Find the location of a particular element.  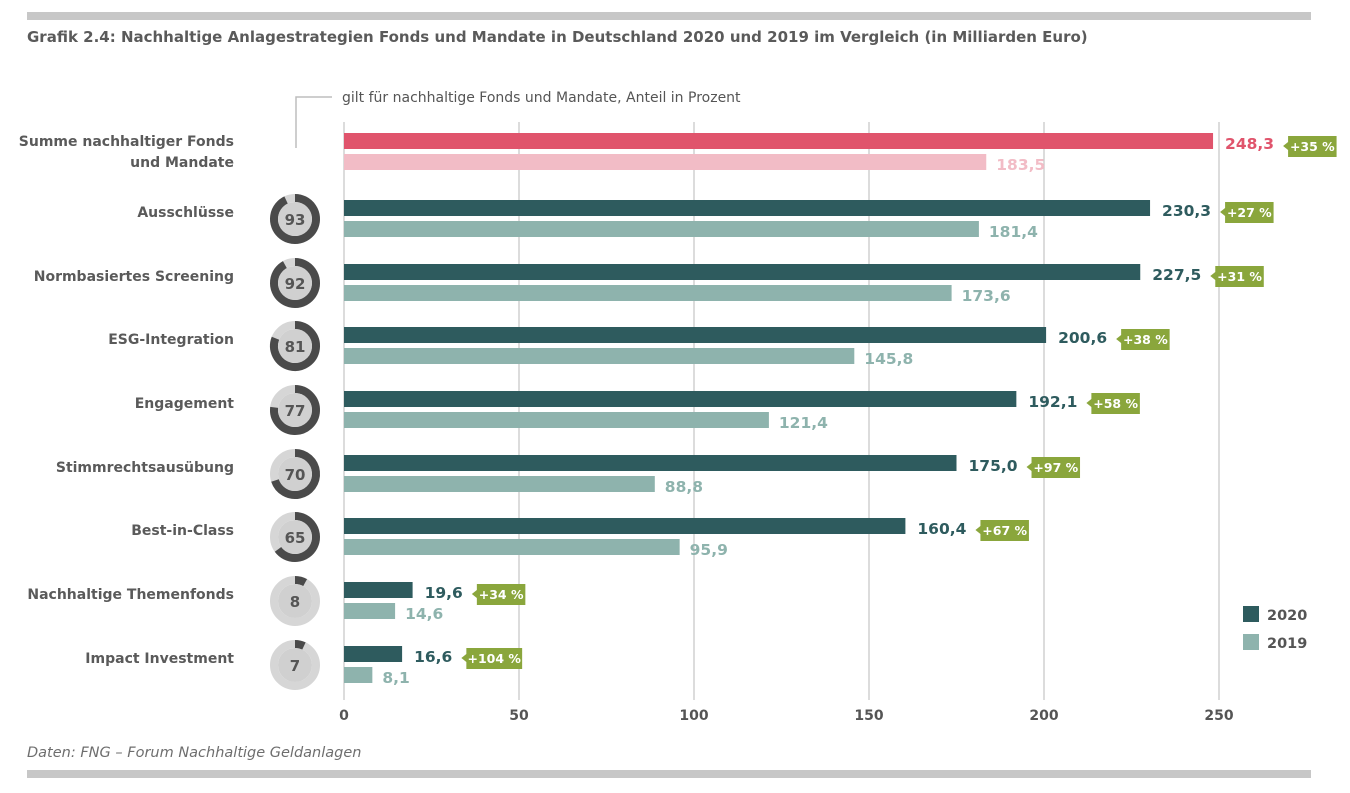

value-label-2019: 173,6 is located at coordinates (986, 296).